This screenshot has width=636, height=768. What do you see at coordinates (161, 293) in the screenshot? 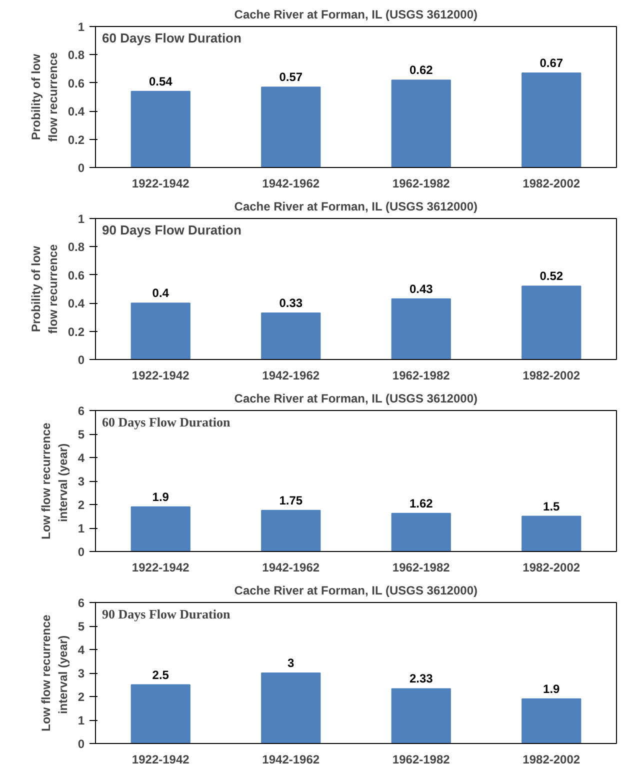
I see `data-label: 0.4` at bounding box center [161, 293].